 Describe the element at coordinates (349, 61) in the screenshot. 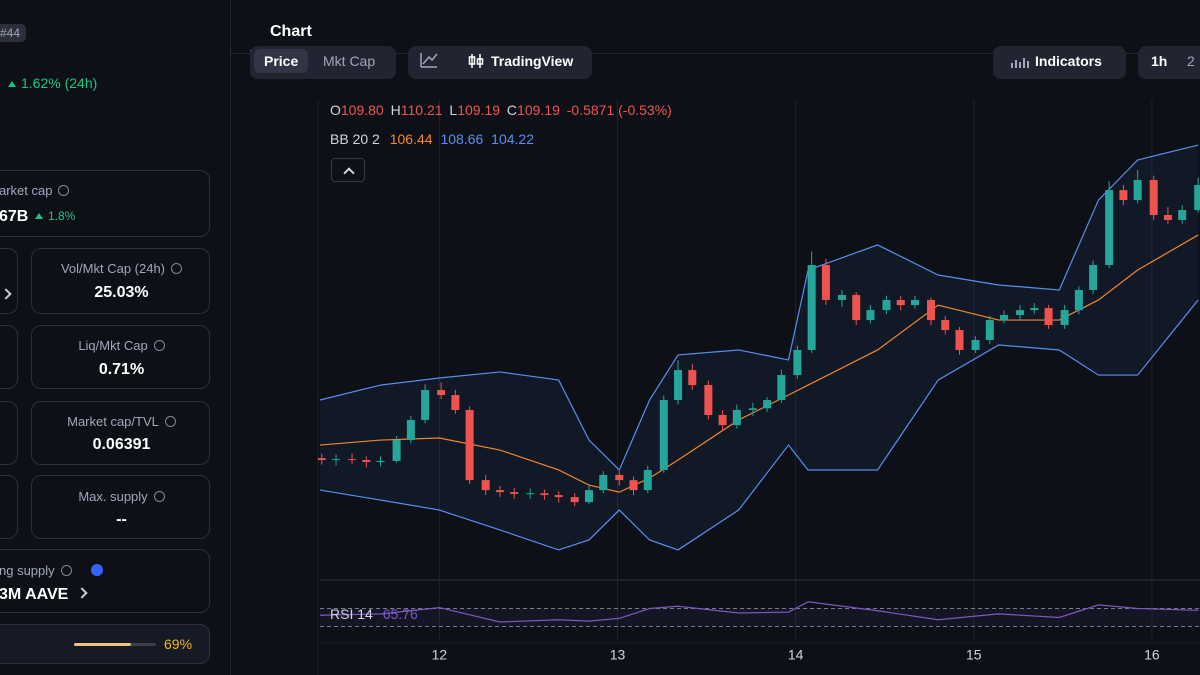

I see `mkt-cap-button: Mkt Cap` at that location.